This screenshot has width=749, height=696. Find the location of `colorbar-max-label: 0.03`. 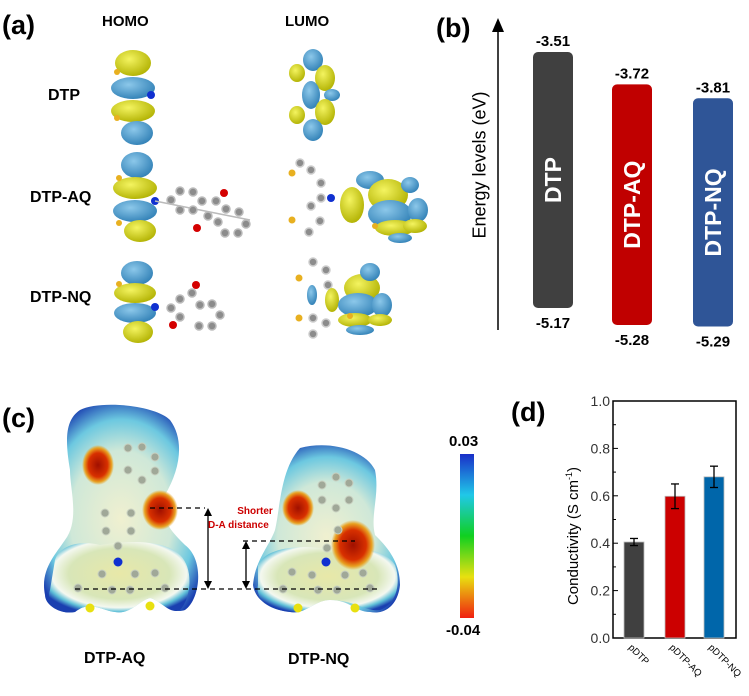

colorbar-max-label: 0.03 is located at coordinates (464, 441).